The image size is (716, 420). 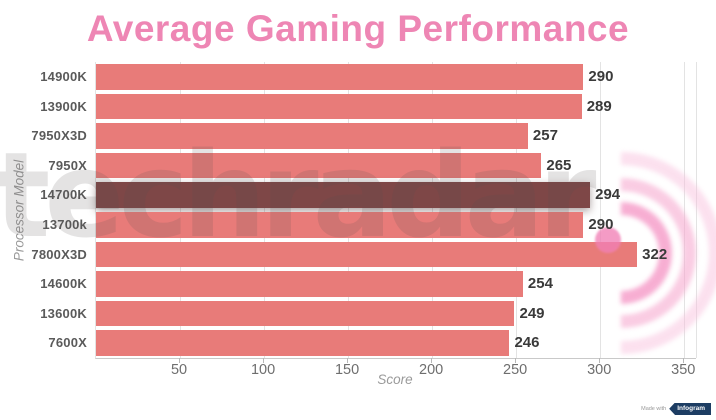 What do you see at coordinates (63, 284) in the screenshot?
I see `category-label: 14600K` at bounding box center [63, 284].